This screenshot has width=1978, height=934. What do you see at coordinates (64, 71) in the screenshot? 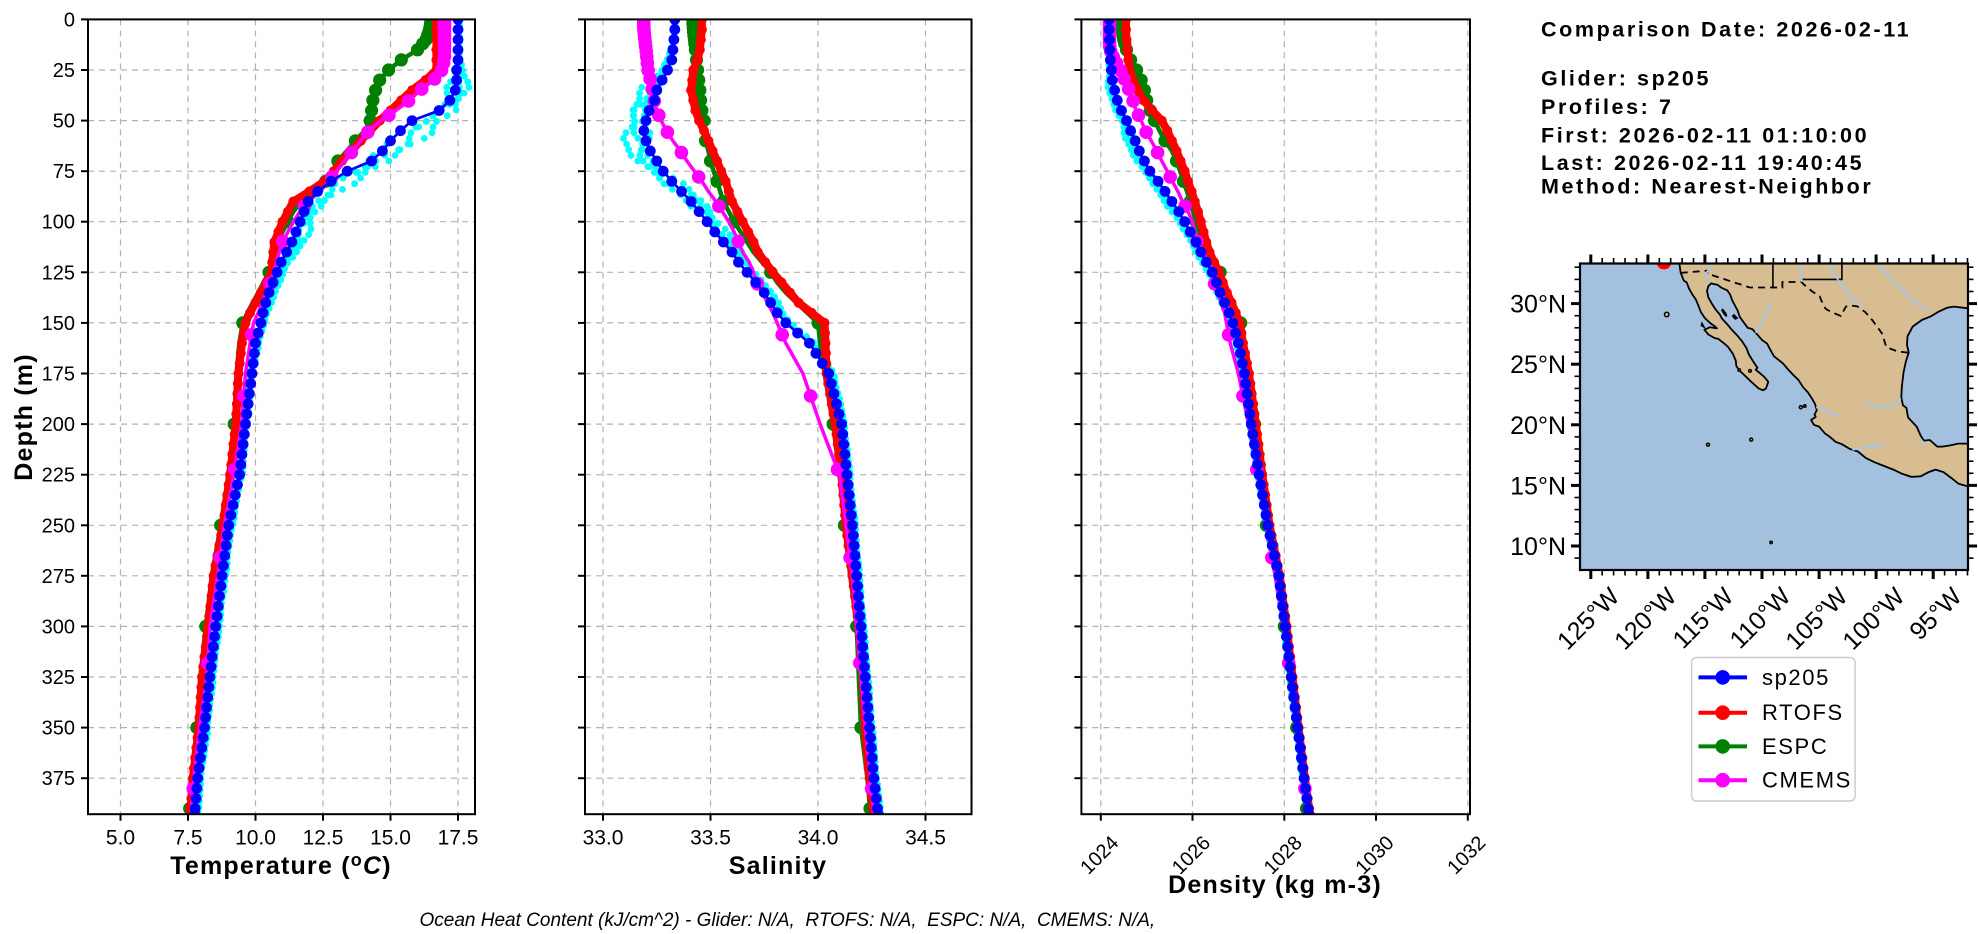
I see `svg-text: 25` at bounding box center [64, 71].